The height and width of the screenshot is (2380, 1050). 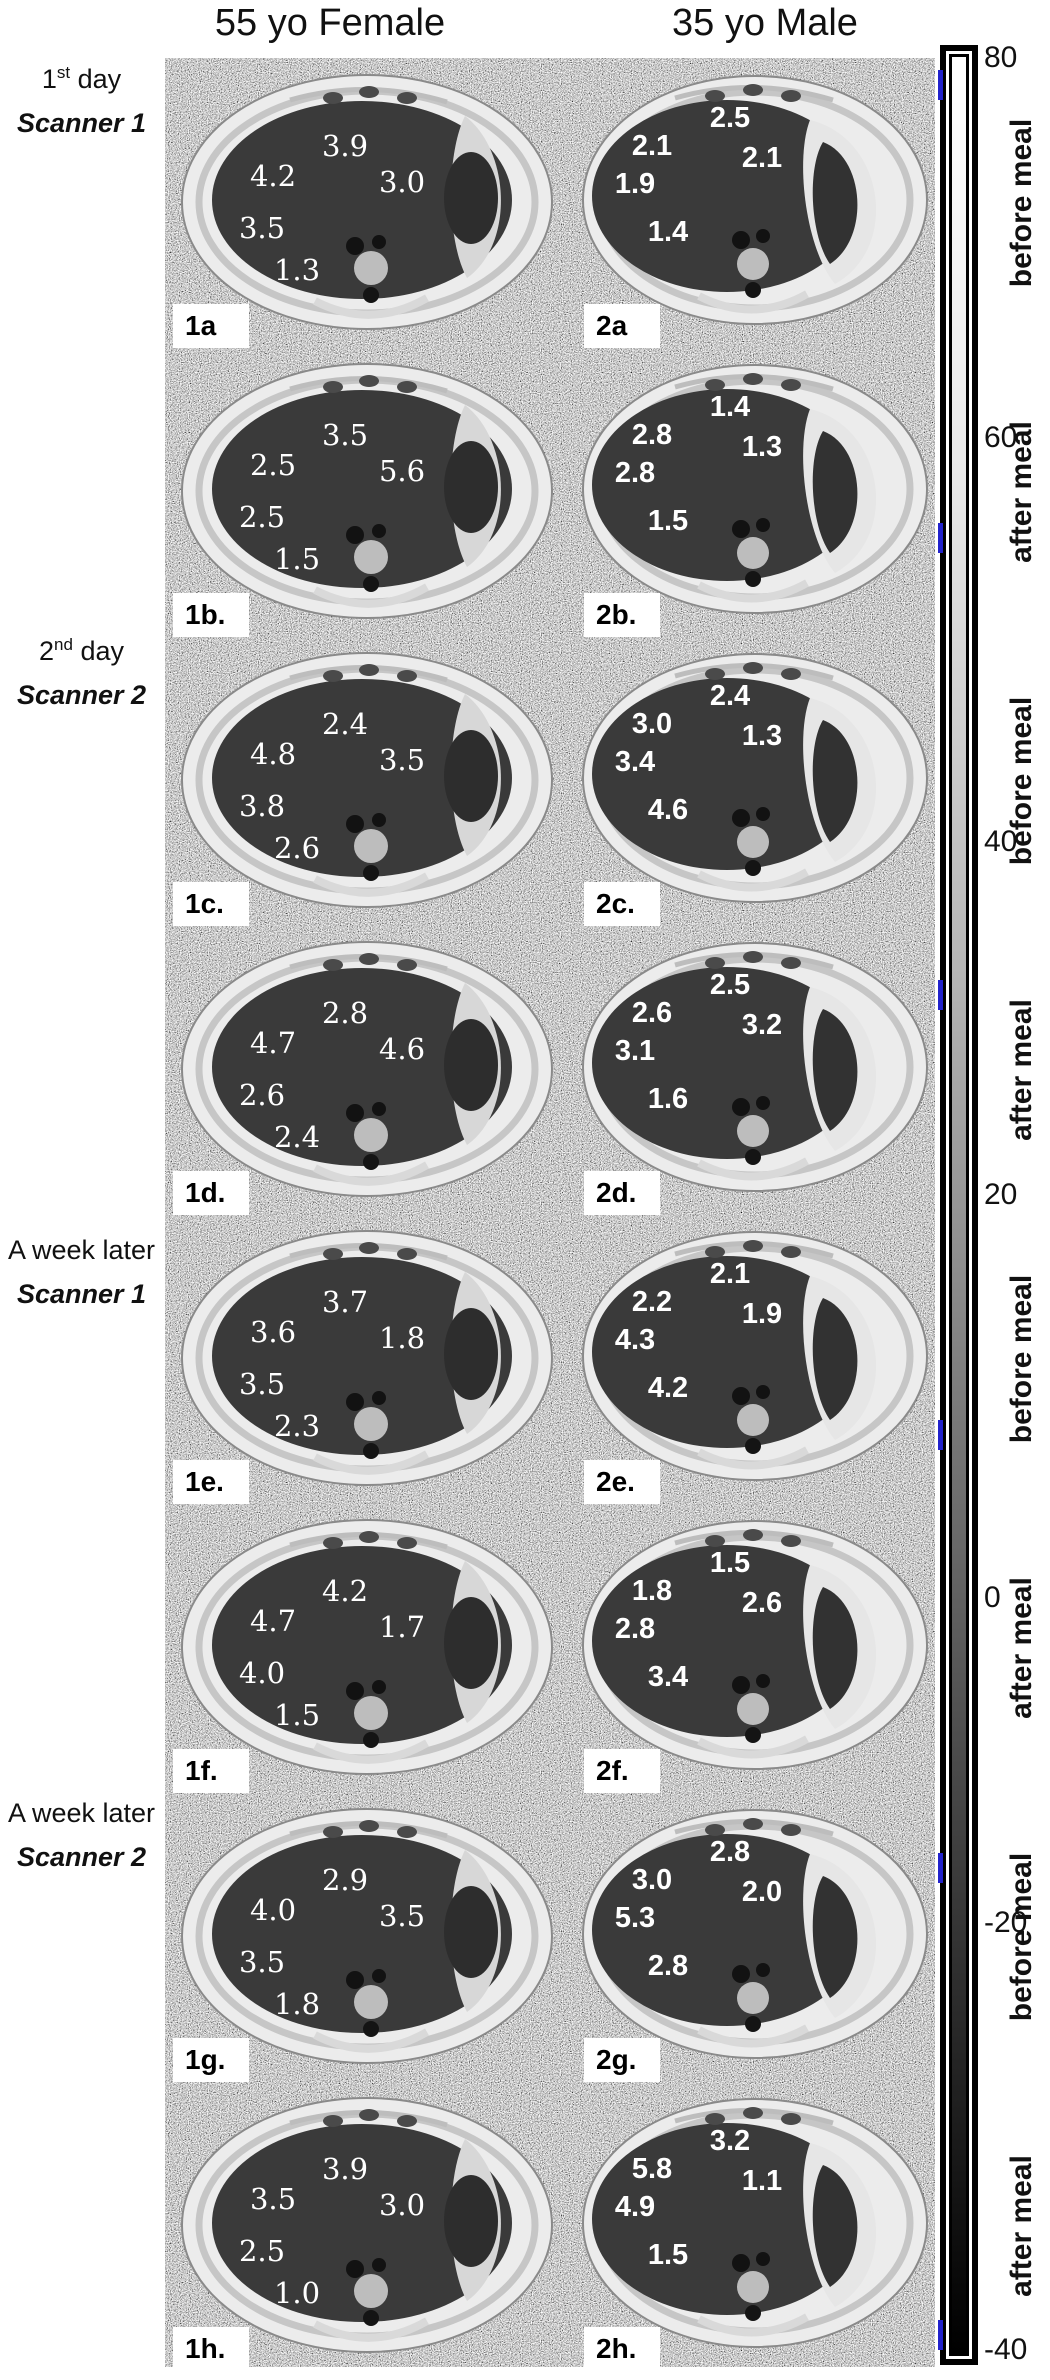 I want to click on panel-label: 1b., so click(x=211, y=615).